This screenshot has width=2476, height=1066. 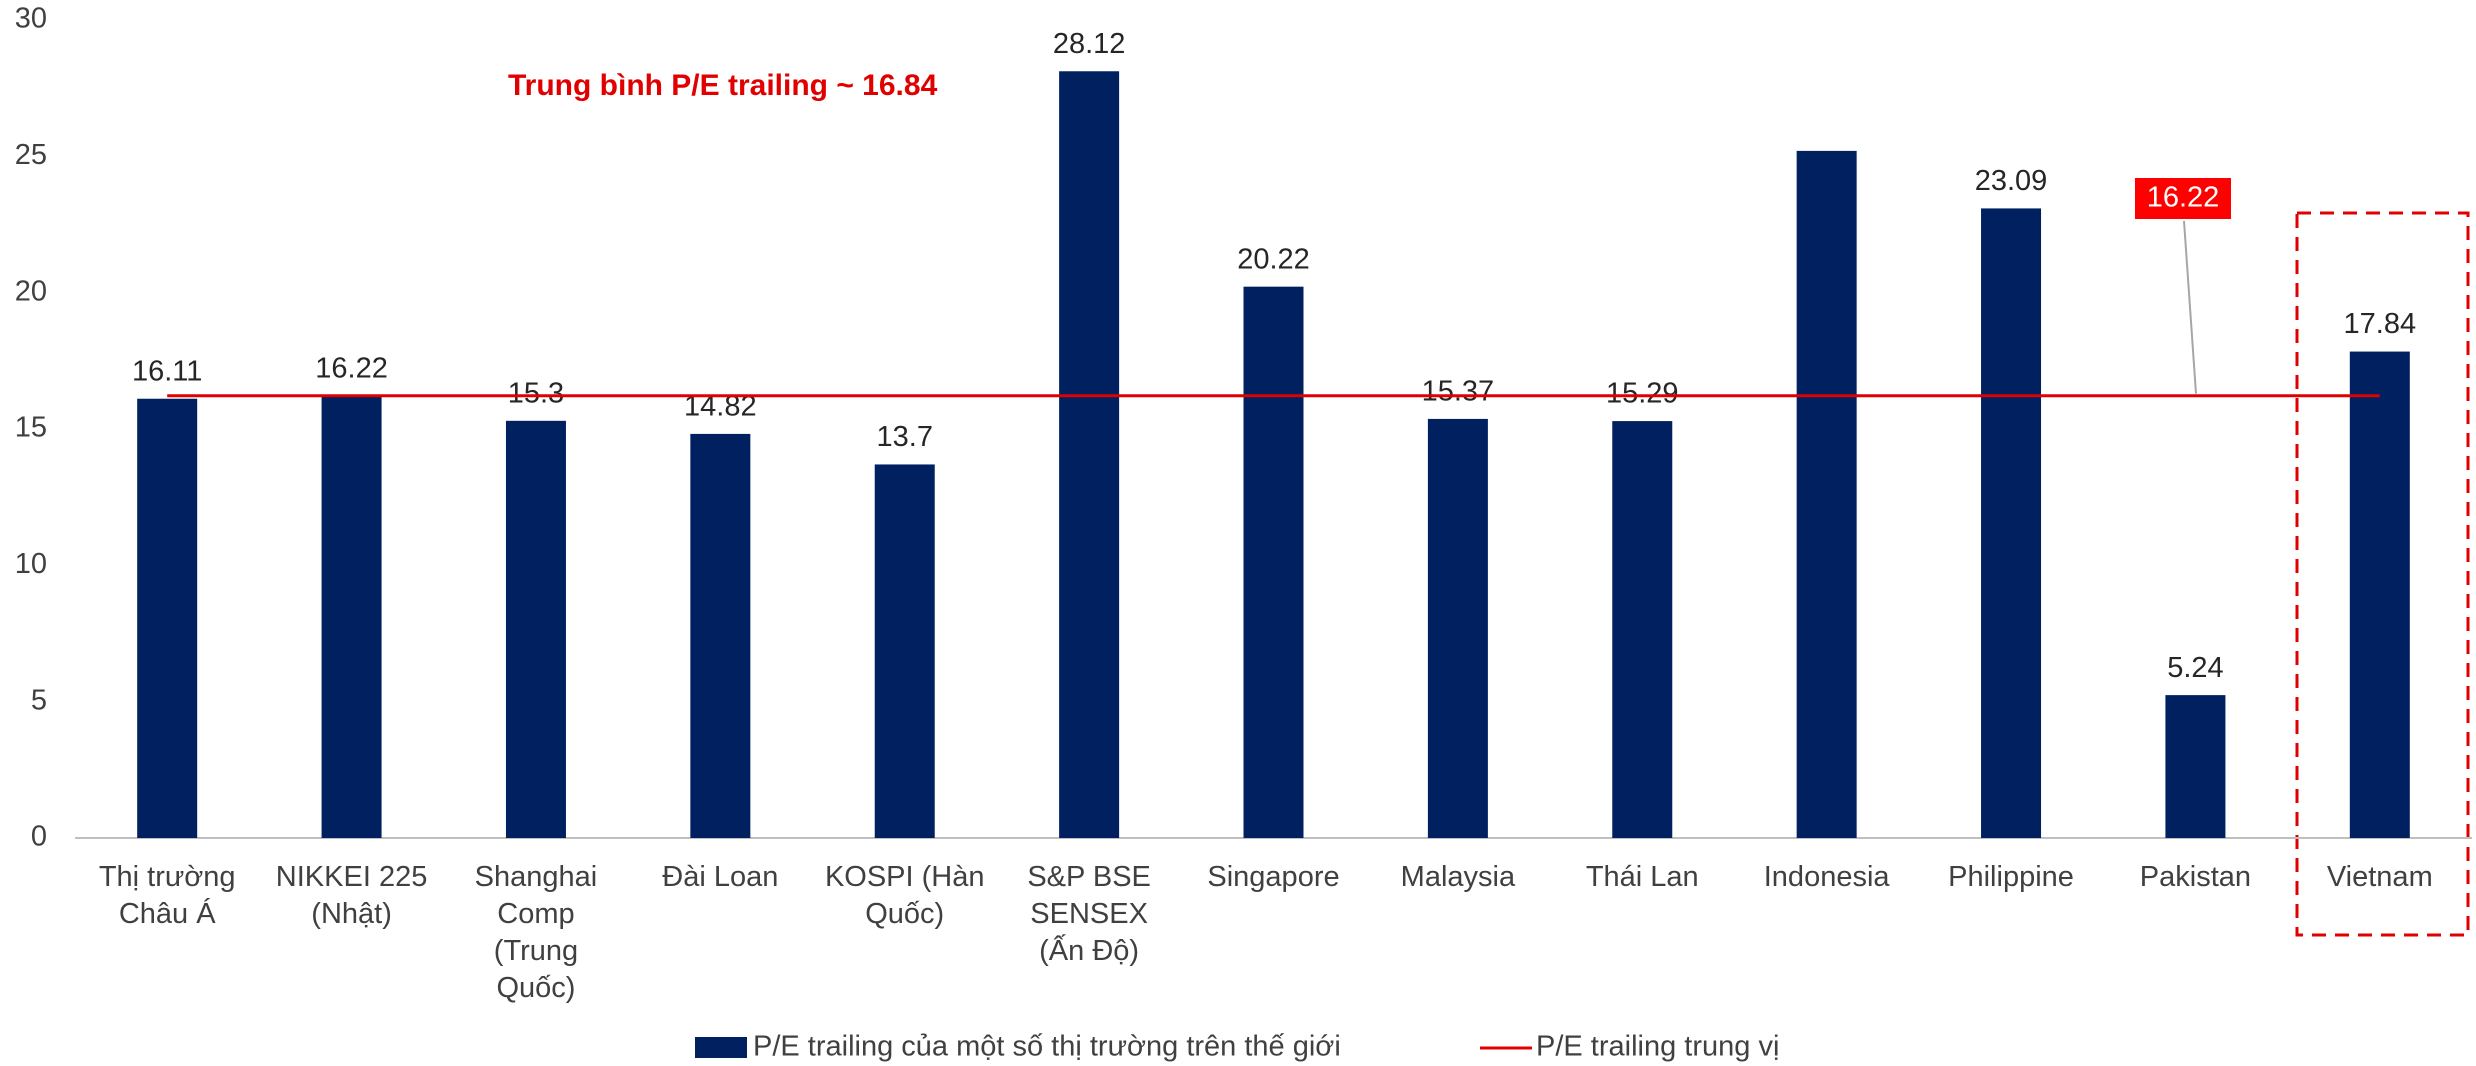 What do you see at coordinates (1273, 259) in the screenshot?
I see `data-label: 20.22` at bounding box center [1273, 259].